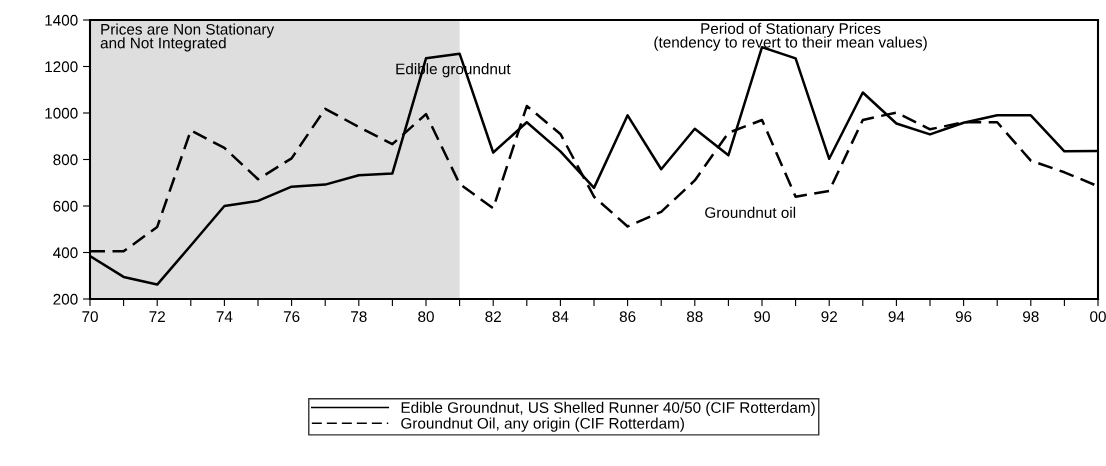  Describe the element at coordinates (61, 113) in the screenshot. I see `y-tick-label: 1000` at that location.